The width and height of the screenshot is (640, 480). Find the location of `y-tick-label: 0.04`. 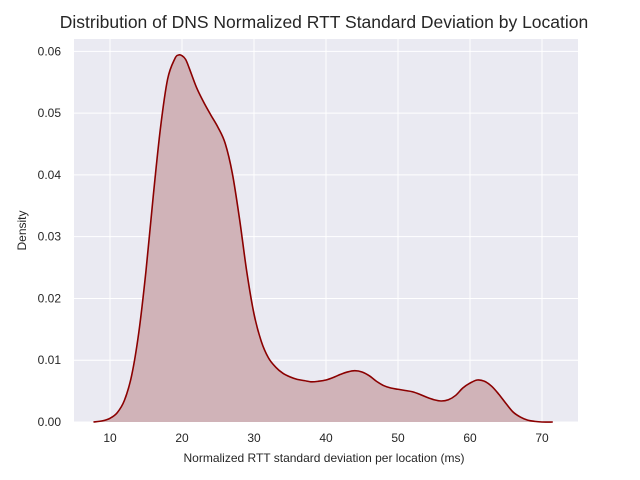

y-tick-label: 0.04 is located at coordinates (50, 175).